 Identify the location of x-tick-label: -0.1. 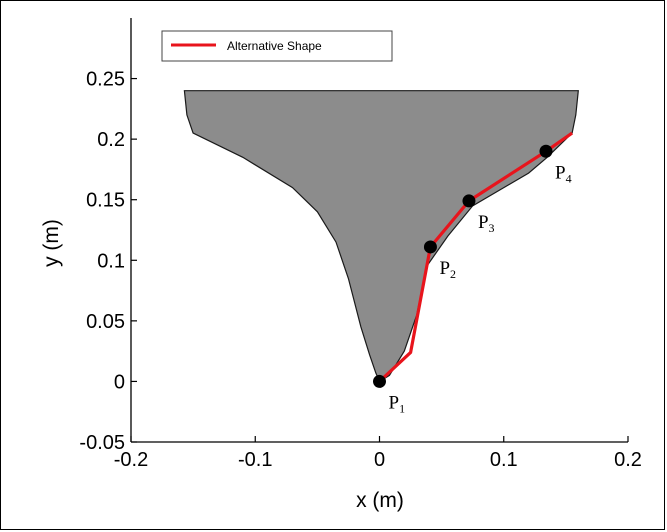
(255, 460).